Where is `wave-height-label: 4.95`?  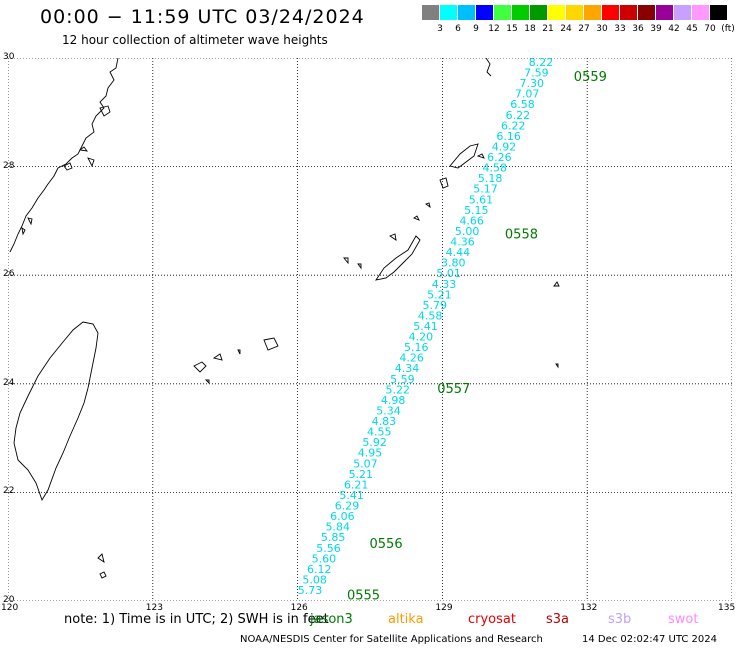
wave-height-label: 4.95 is located at coordinates (370, 453).